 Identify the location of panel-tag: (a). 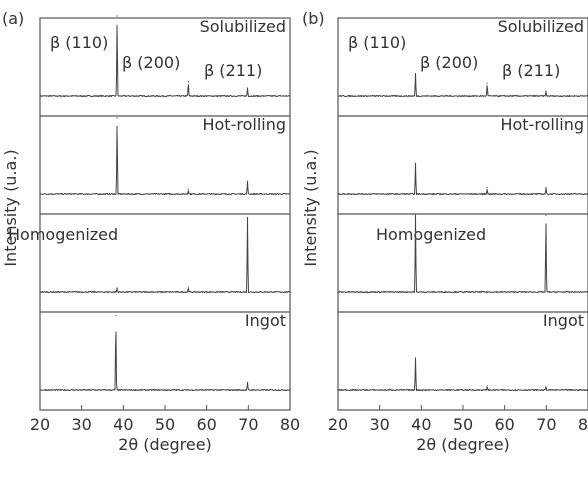
(13, 18).